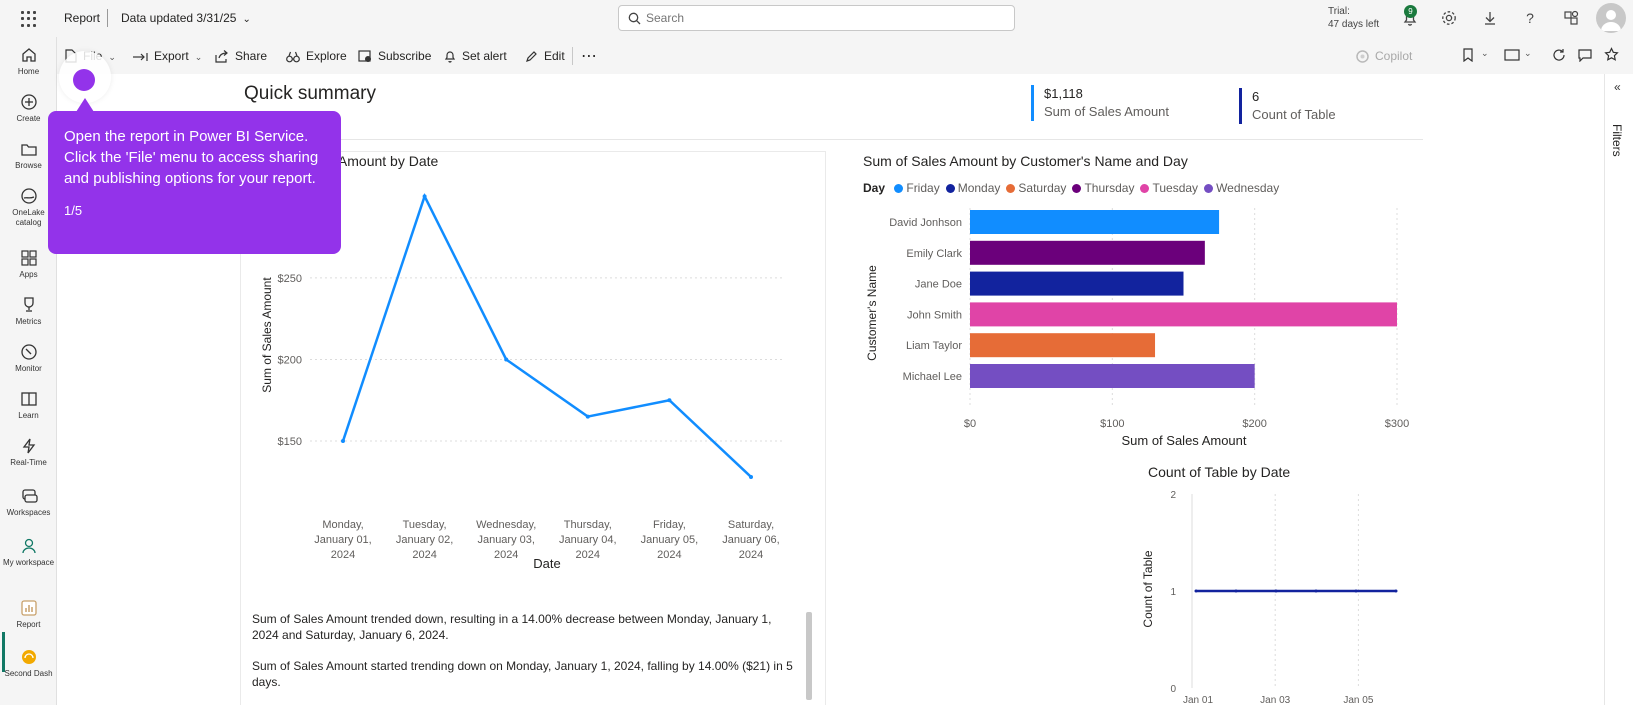 Image resolution: width=1633 pixels, height=705 pixels. What do you see at coordinates (751, 555) in the screenshot?
I see `x-tick-label-line: 2024` at bounding box center [751, 555].